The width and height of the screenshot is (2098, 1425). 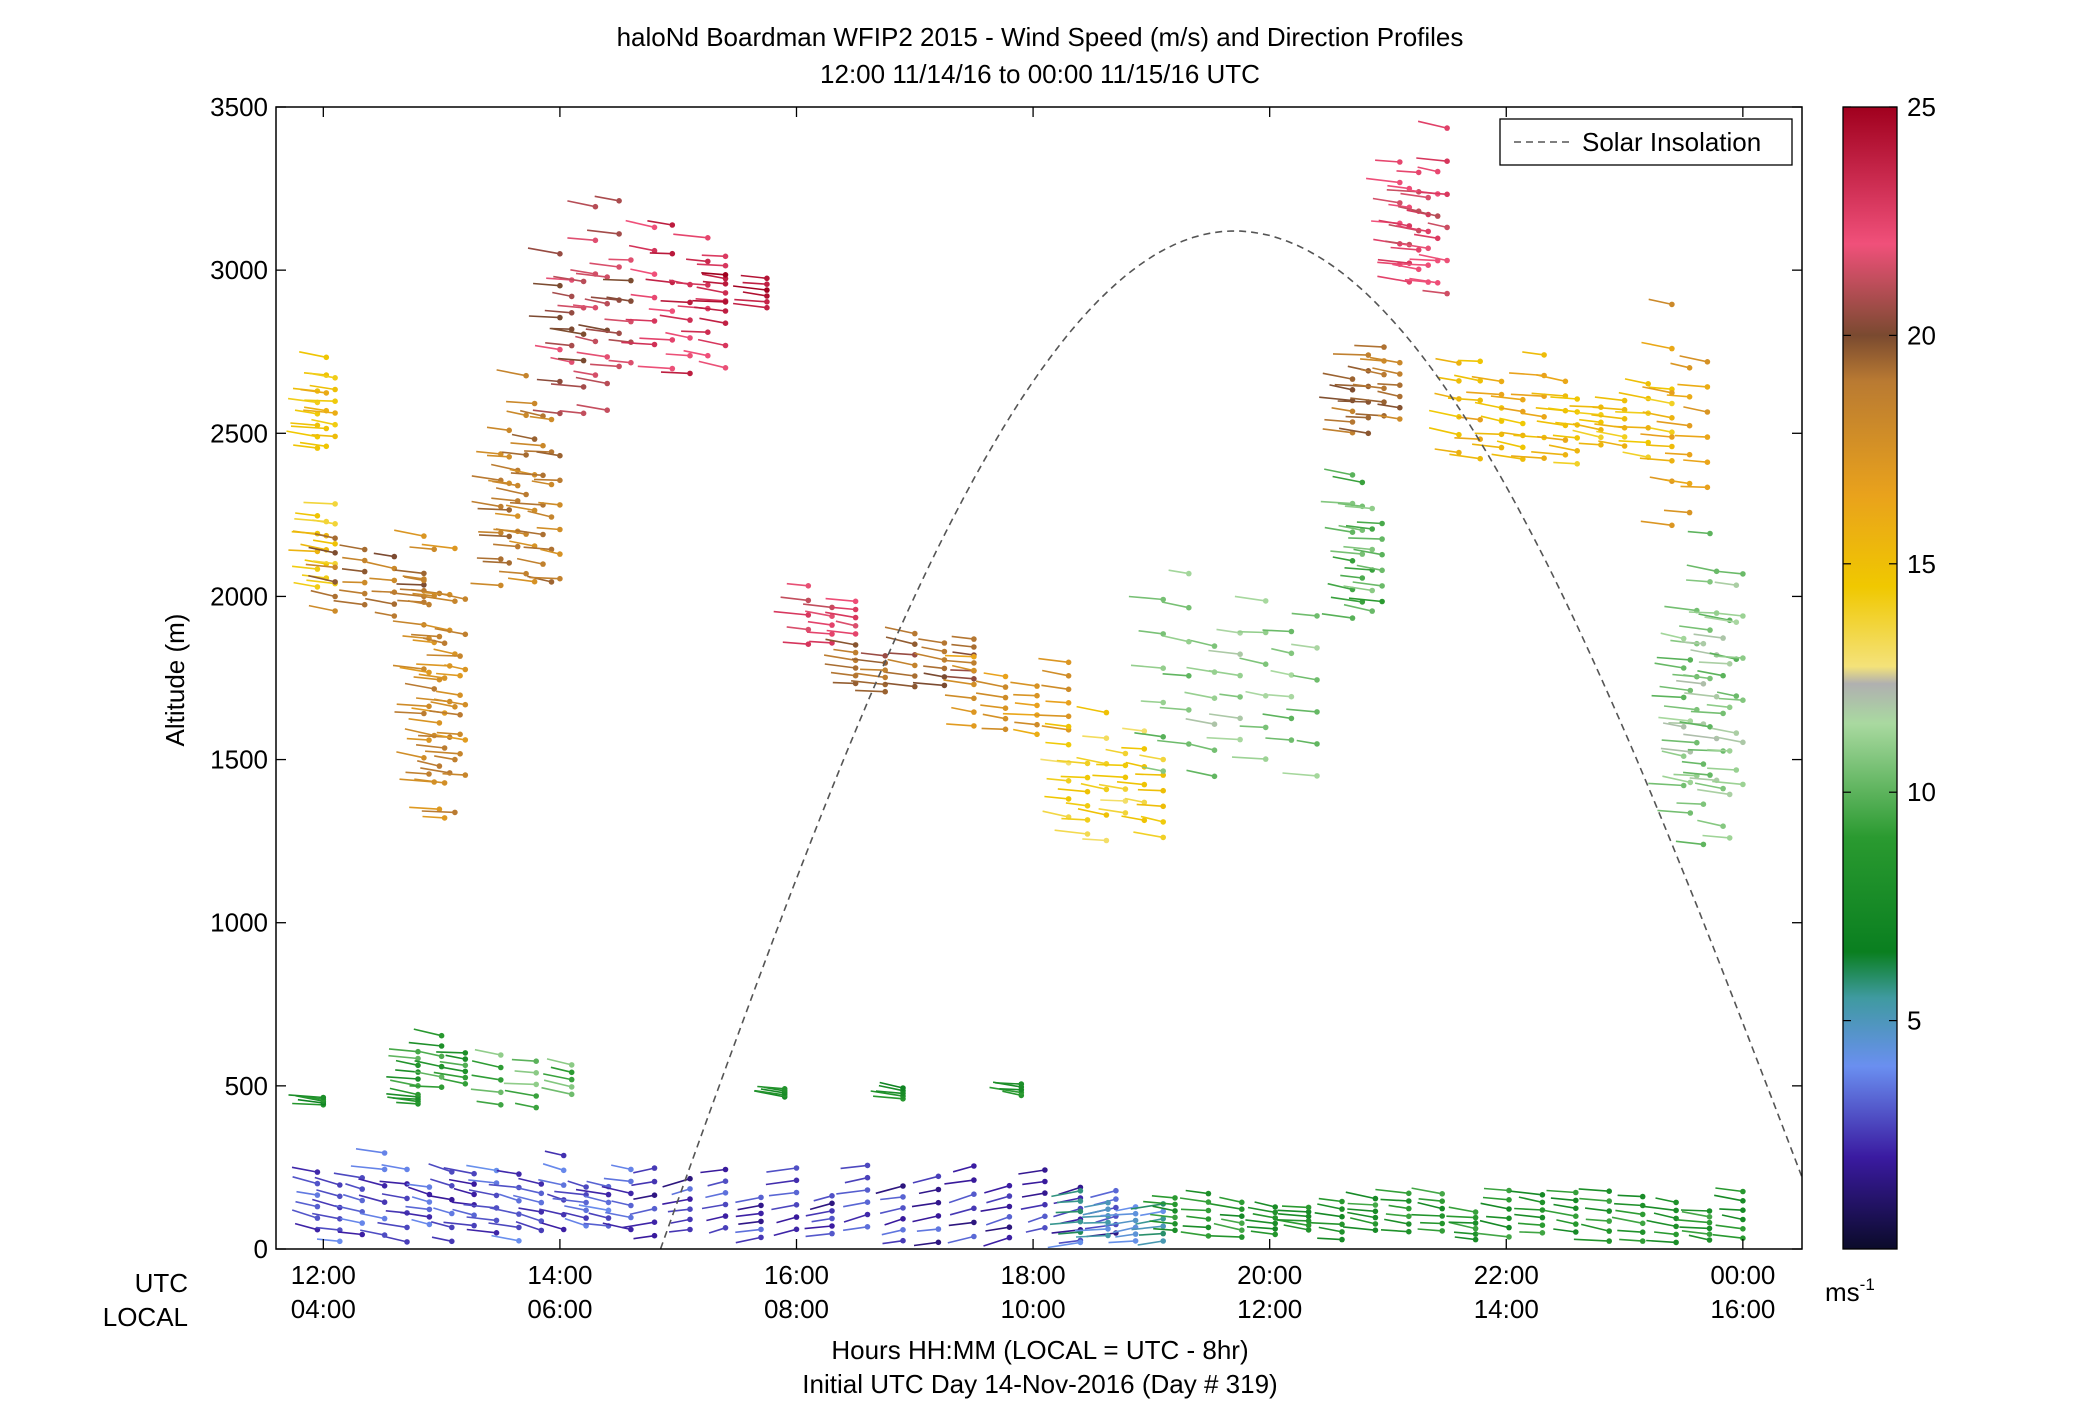 What do you see at coordinates (1269, 1275) in the screenshot?
I see `x-tick-label-utc: 20:00` at bounding box center [1269, 1275].